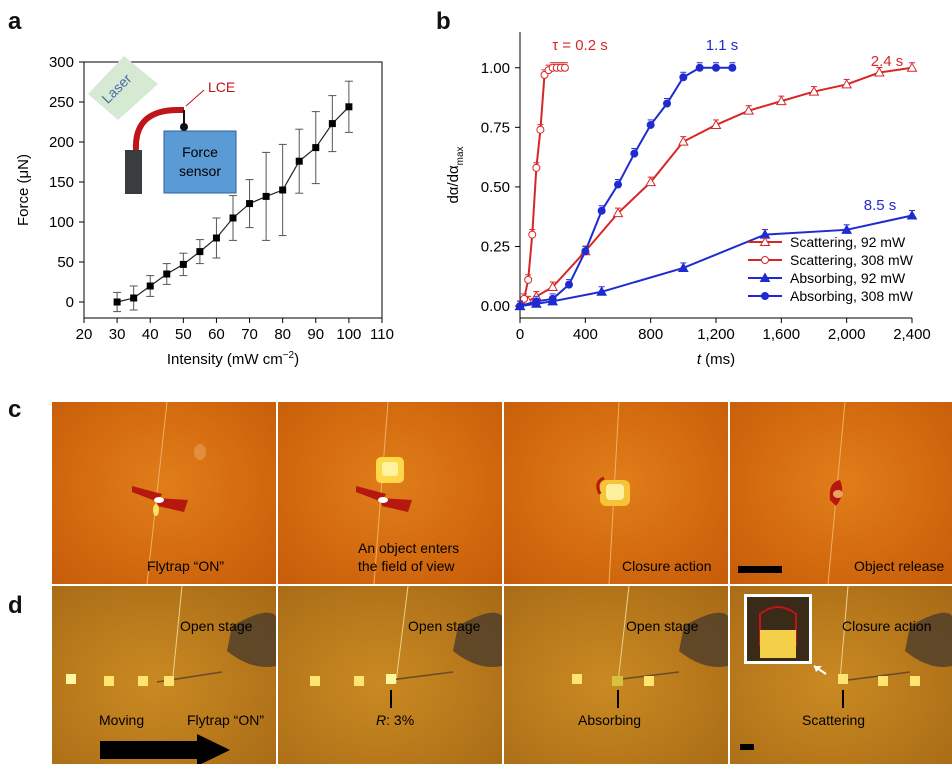 The height and width of the screenshot is (764, 952). I want to click on y-tick-label-a: 300, so click(61, 62).